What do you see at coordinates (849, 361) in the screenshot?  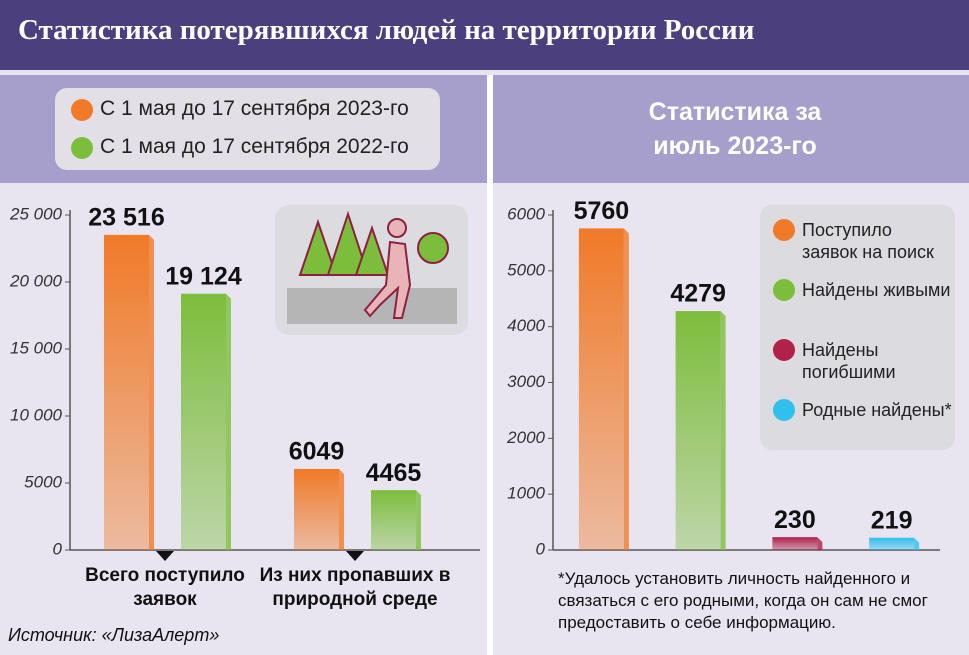 I see `legend-label: Найдены погибшими` at bounding box center [849, 361].